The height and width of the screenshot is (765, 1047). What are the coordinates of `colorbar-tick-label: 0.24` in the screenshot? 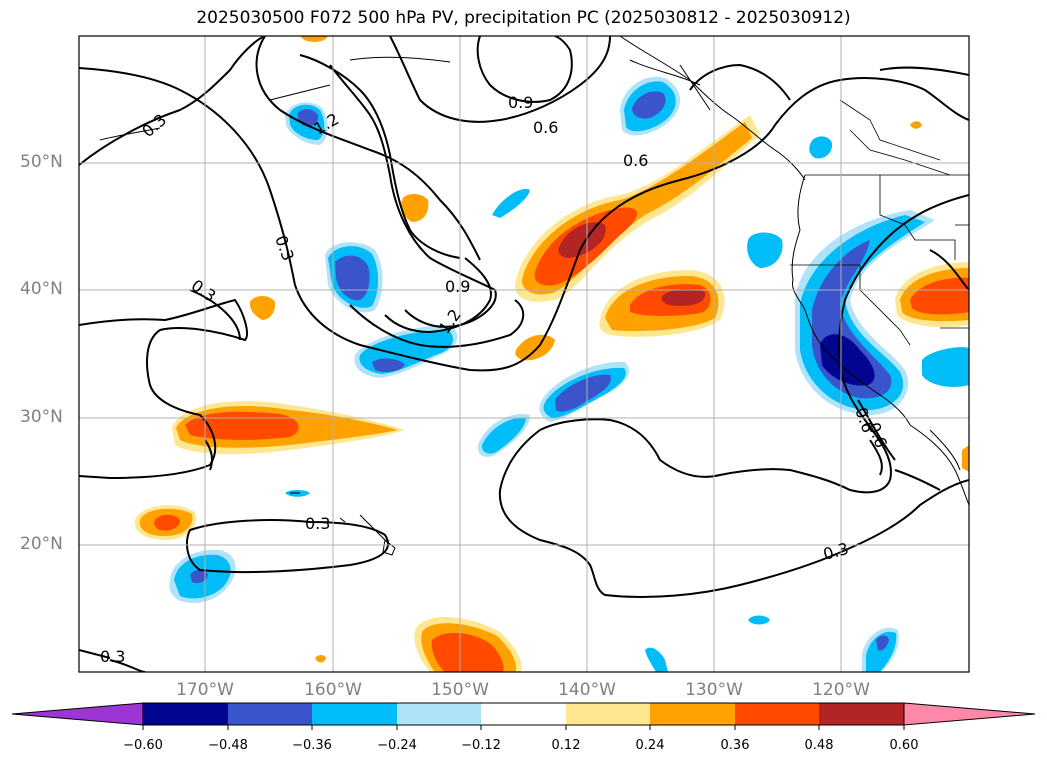 It's located at (650, 745).